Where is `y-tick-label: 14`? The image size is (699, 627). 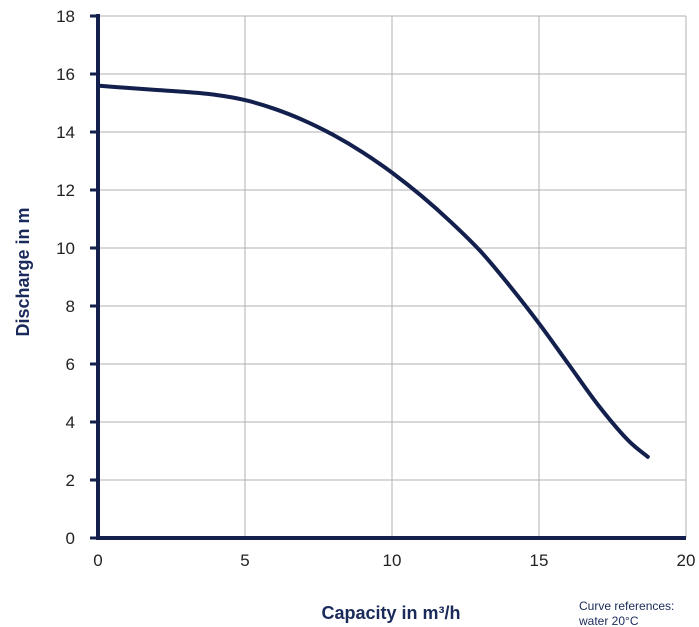 y-tick-label: 14 is located at coordinates (65, 132).